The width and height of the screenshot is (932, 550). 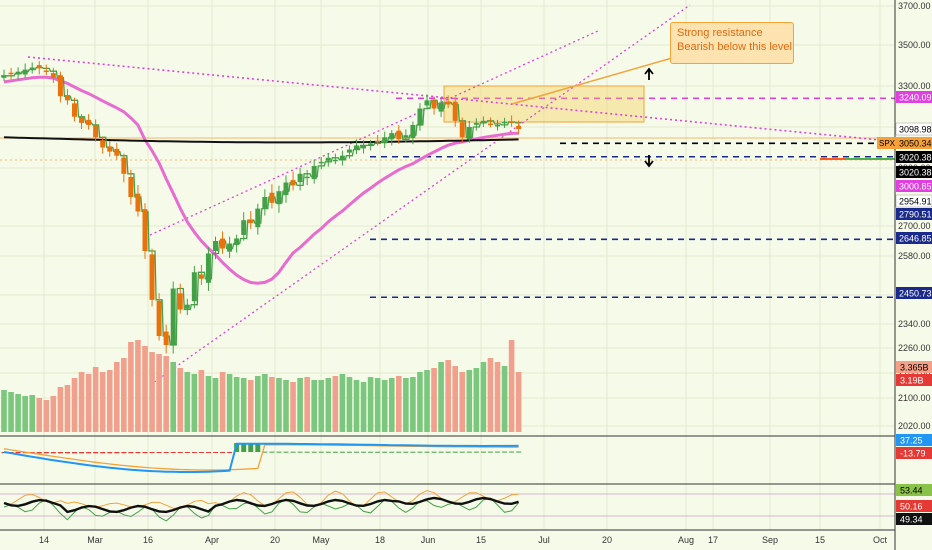 I want to click on badge-1: 3098.98, so click(x=913, y=129).